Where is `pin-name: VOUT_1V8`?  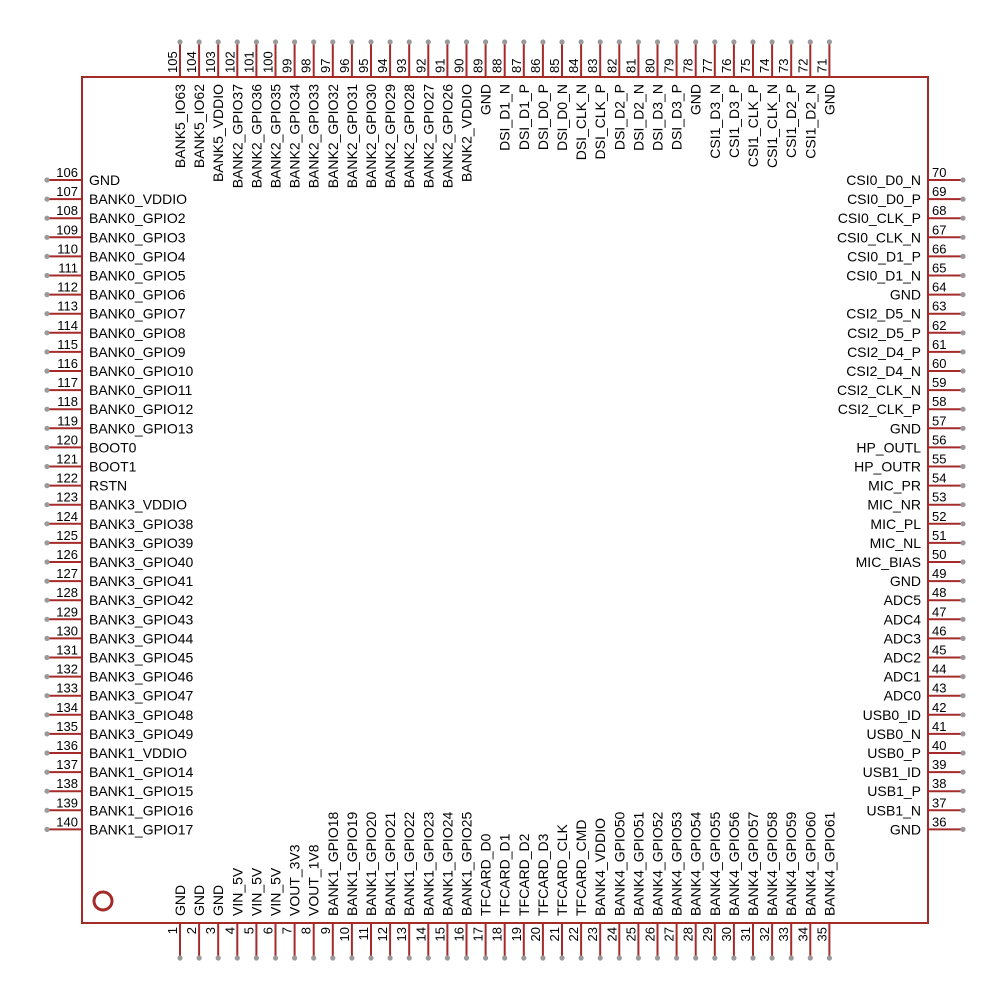
pin-name: VOUT_1V8 is located at coordinates (314, 880).